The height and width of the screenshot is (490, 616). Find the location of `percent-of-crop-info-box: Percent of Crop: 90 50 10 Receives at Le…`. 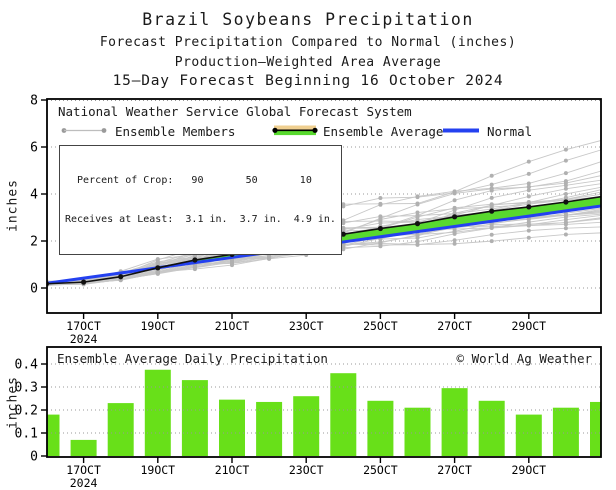

percent-of-crop-info-box: Percent of Crop: 90 50 10 Receives at Le… is located at coordinates (200, 200).